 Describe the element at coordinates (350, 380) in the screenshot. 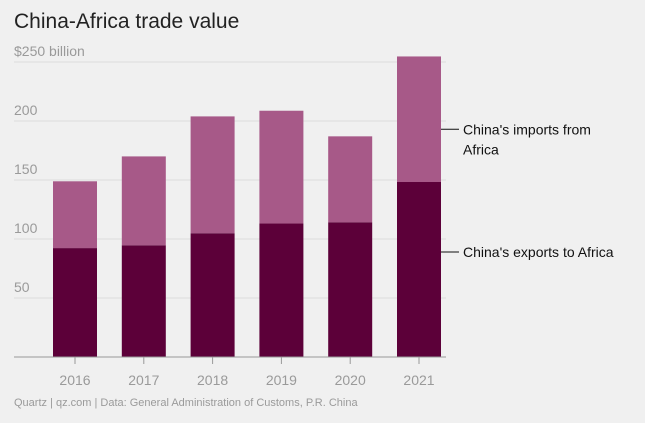

I see `x-tick-label: 2020` at that location.